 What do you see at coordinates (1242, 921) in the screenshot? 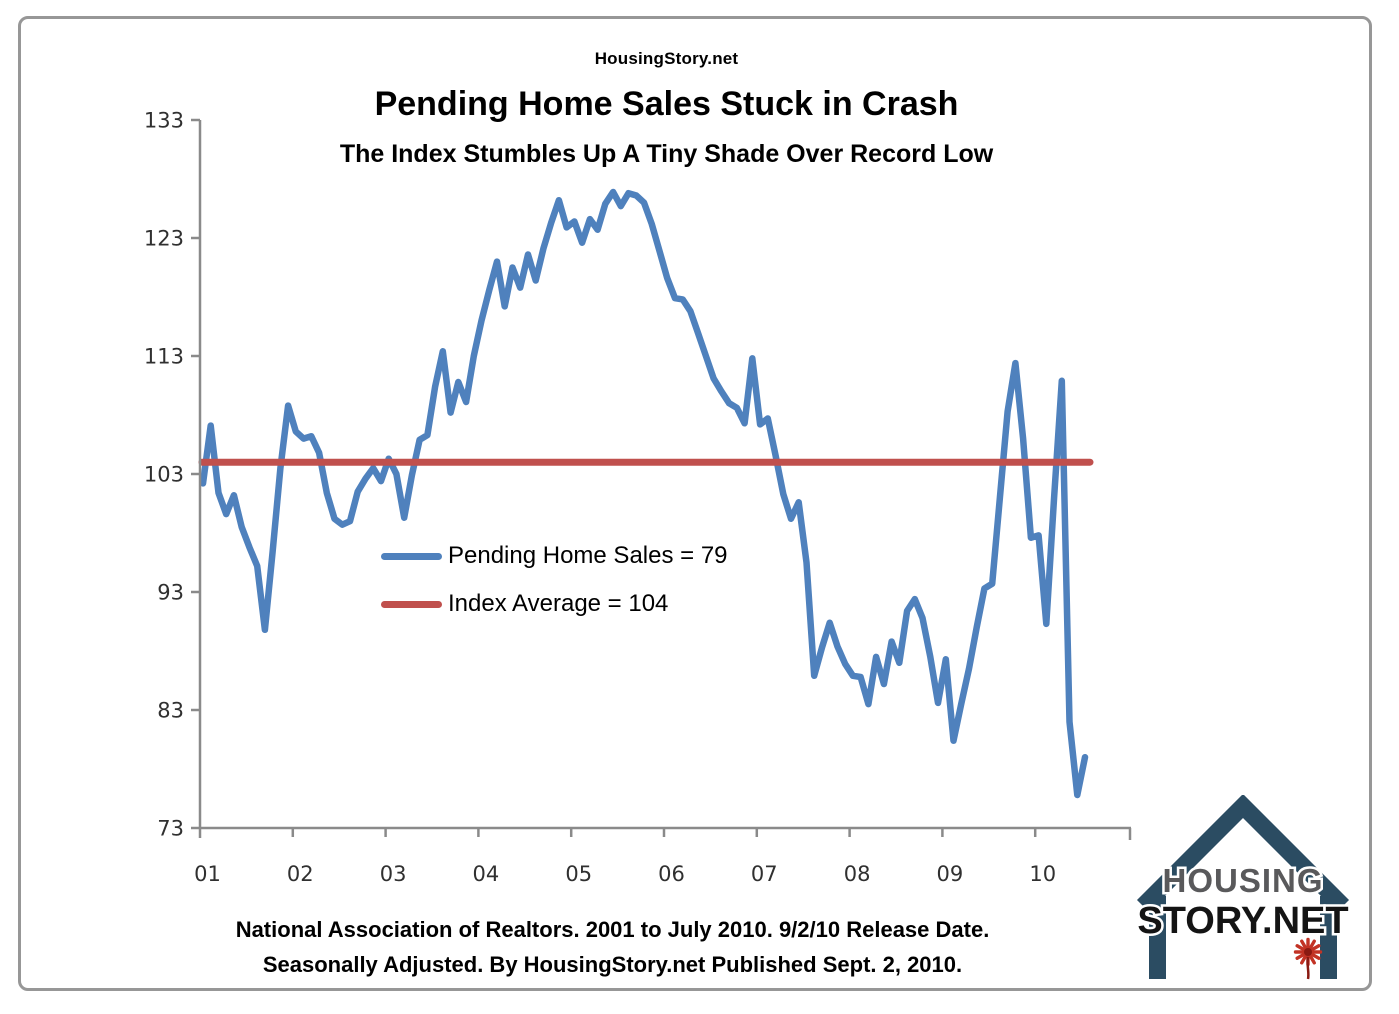
I see `logo-text-storynet: STORY.NET` at bounding box center [1242, 921].